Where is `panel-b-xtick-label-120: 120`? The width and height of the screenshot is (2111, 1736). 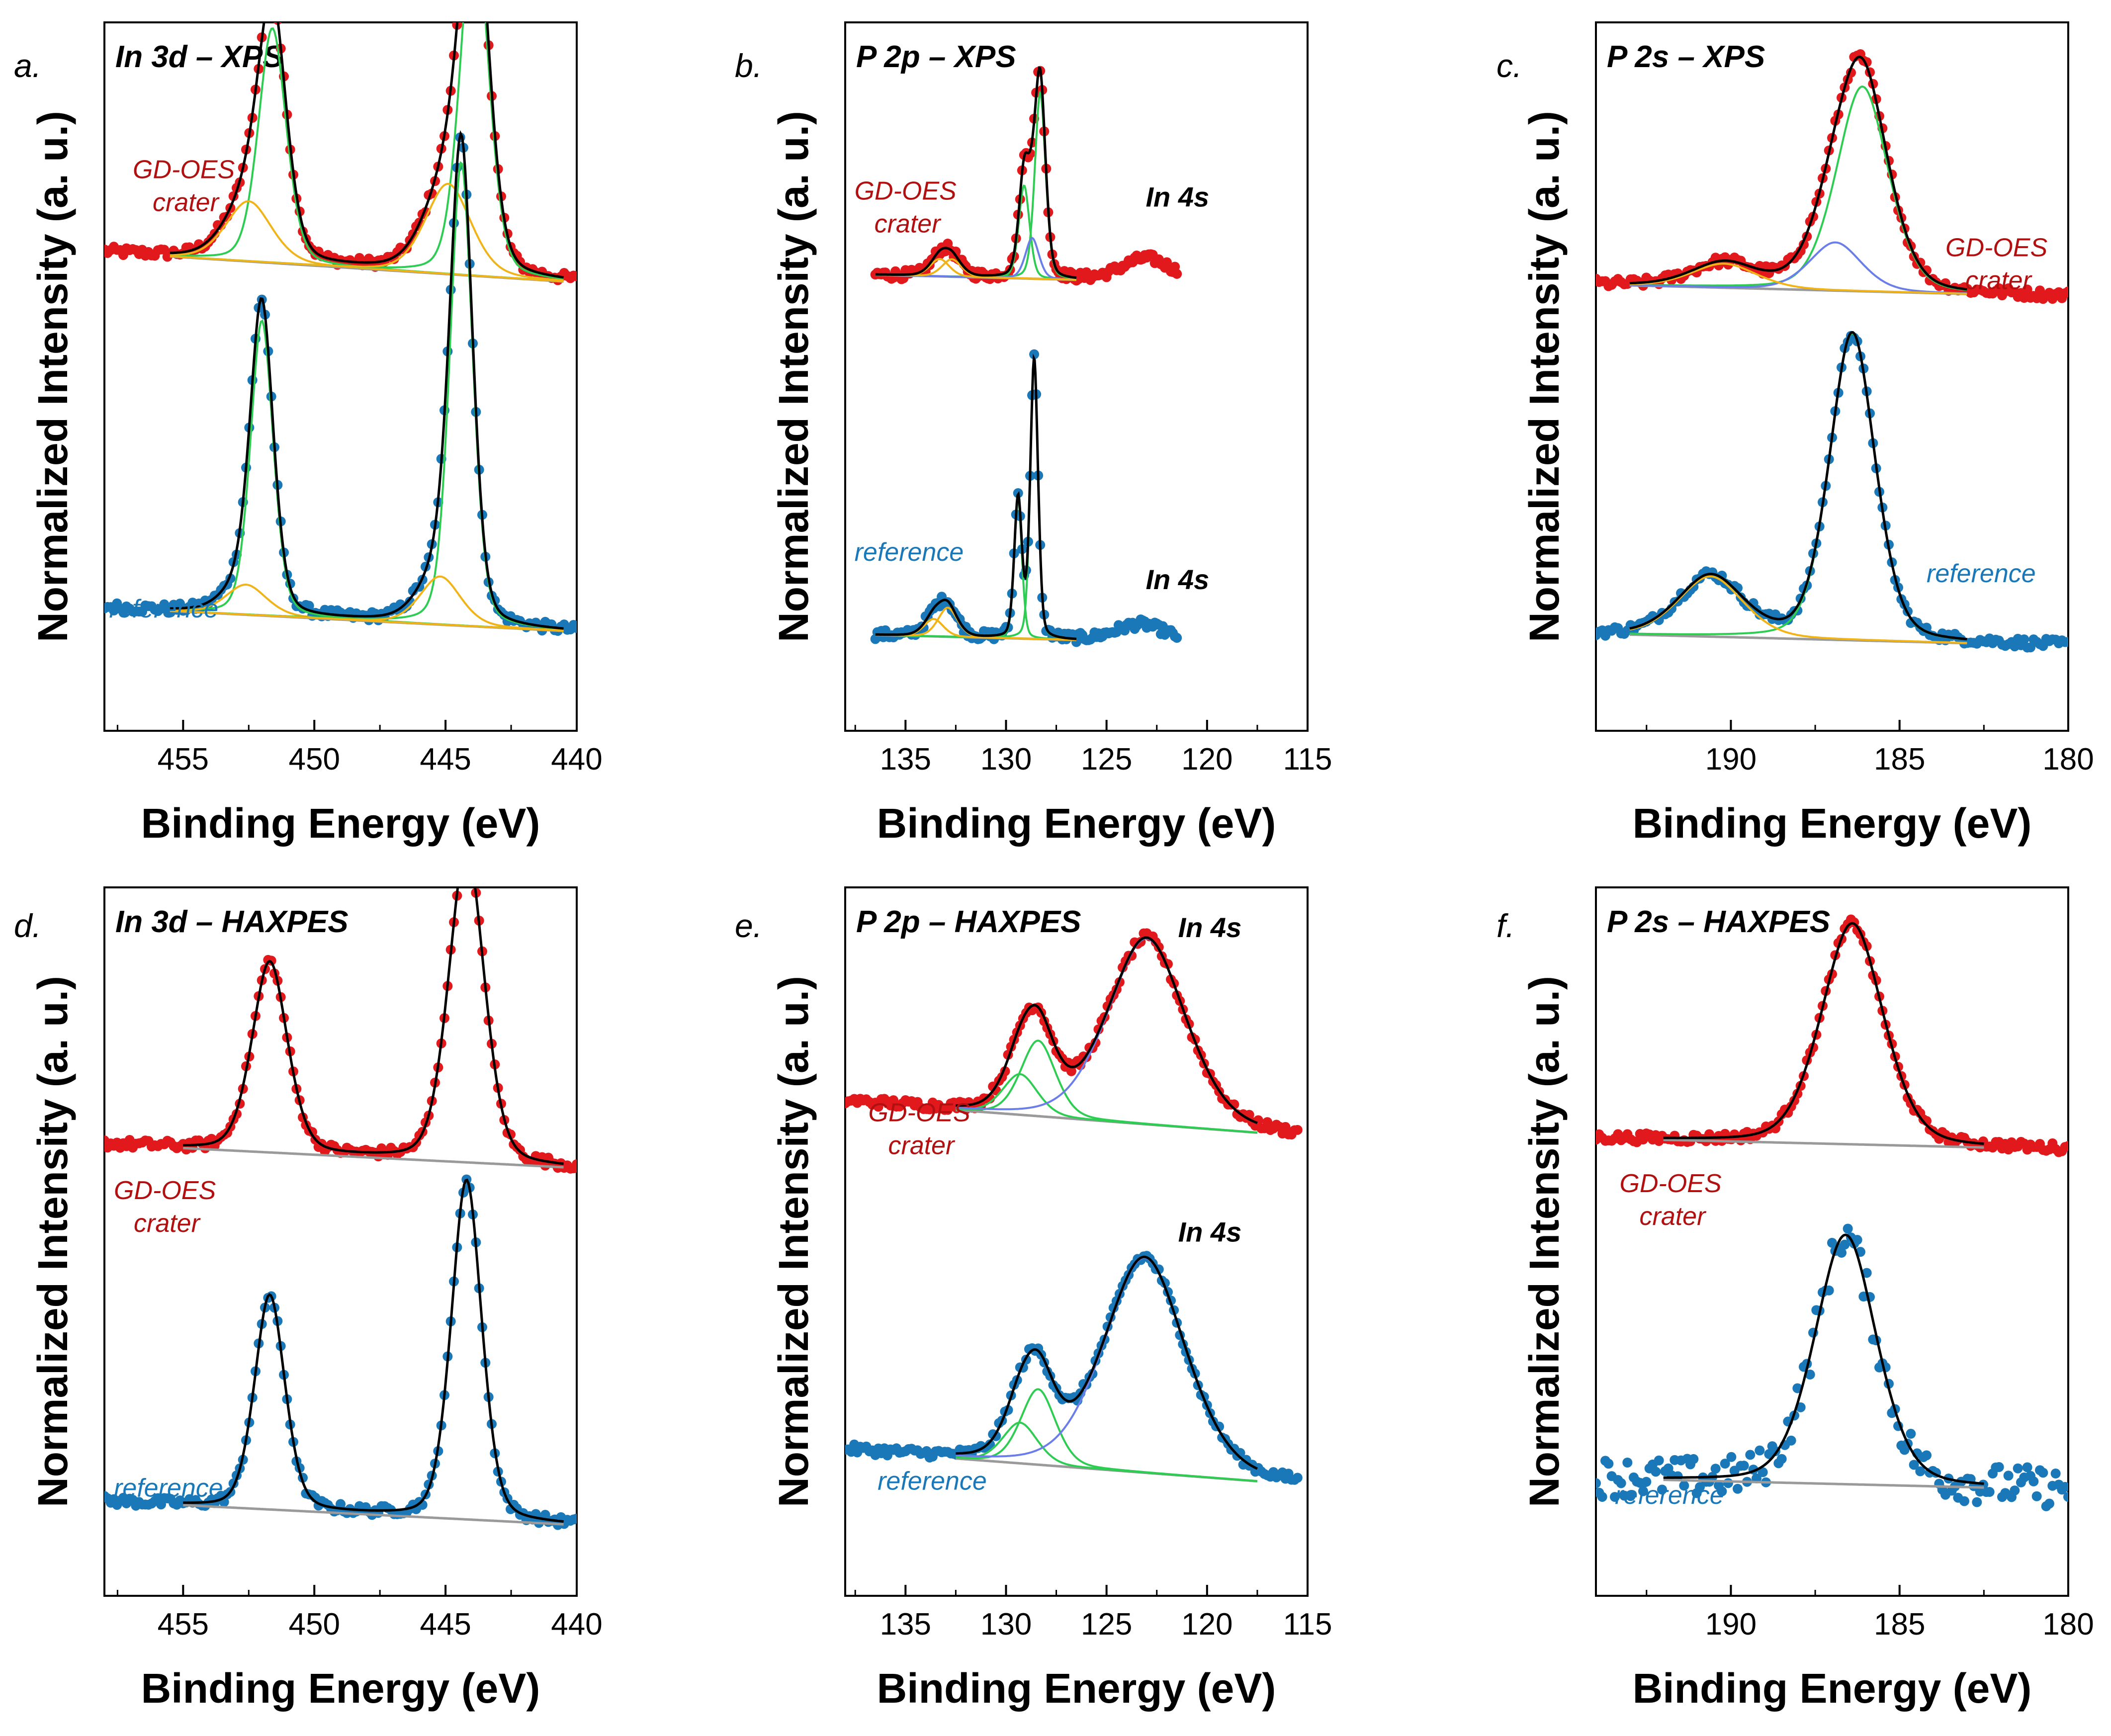
panel-b-xtick-label-120: 120 is located at coordinates (1206, 759).